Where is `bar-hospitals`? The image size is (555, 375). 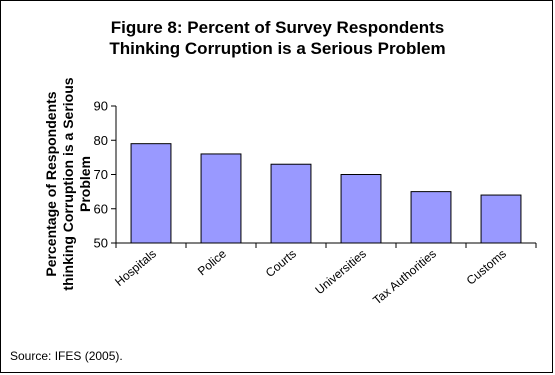
bar-hospitals is located at coordinates (151, 193).